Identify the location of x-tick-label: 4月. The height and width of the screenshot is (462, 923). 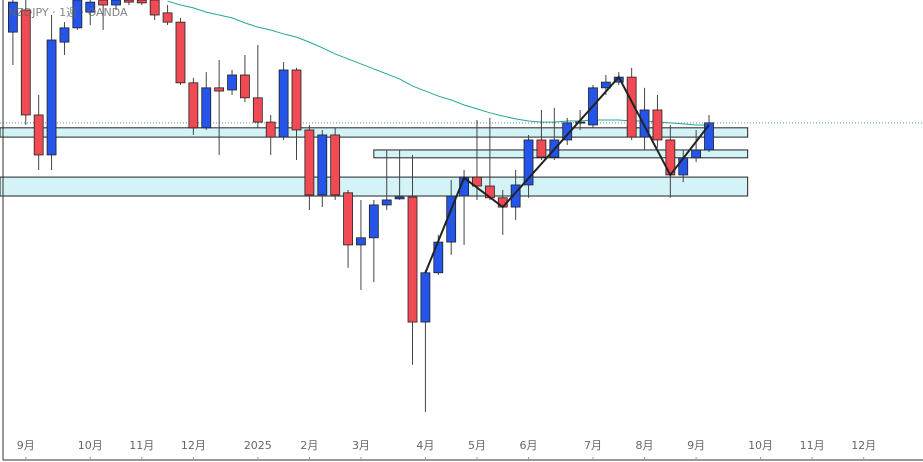
(425, 445).